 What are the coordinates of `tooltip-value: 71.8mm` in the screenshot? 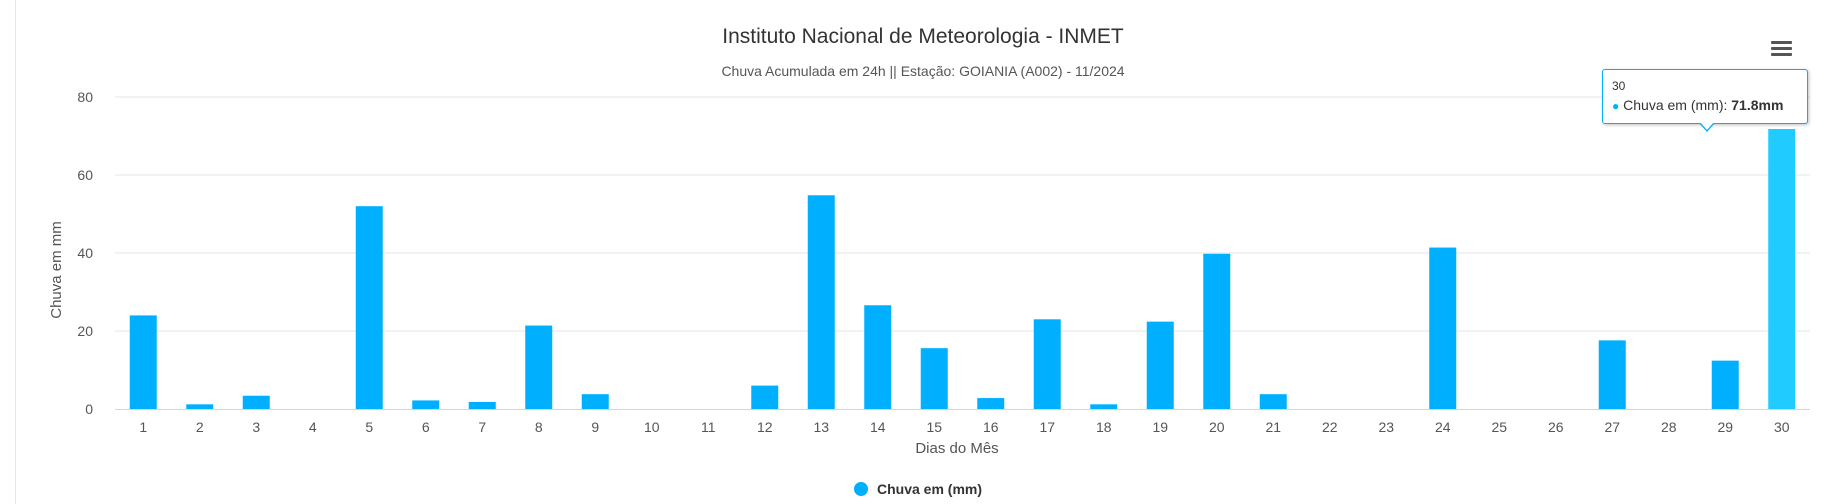 It's located at (1757, 105).